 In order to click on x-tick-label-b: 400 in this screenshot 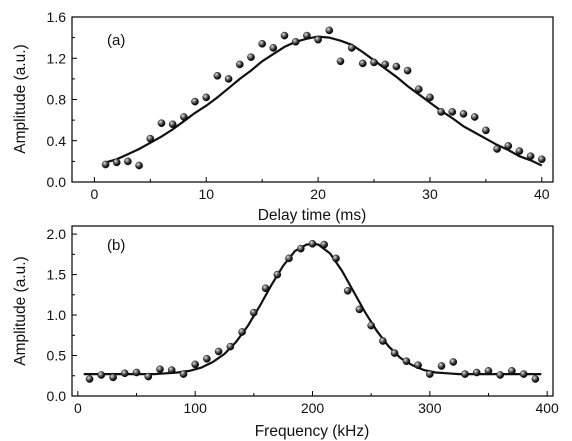, I will do `click(547, 408)`.